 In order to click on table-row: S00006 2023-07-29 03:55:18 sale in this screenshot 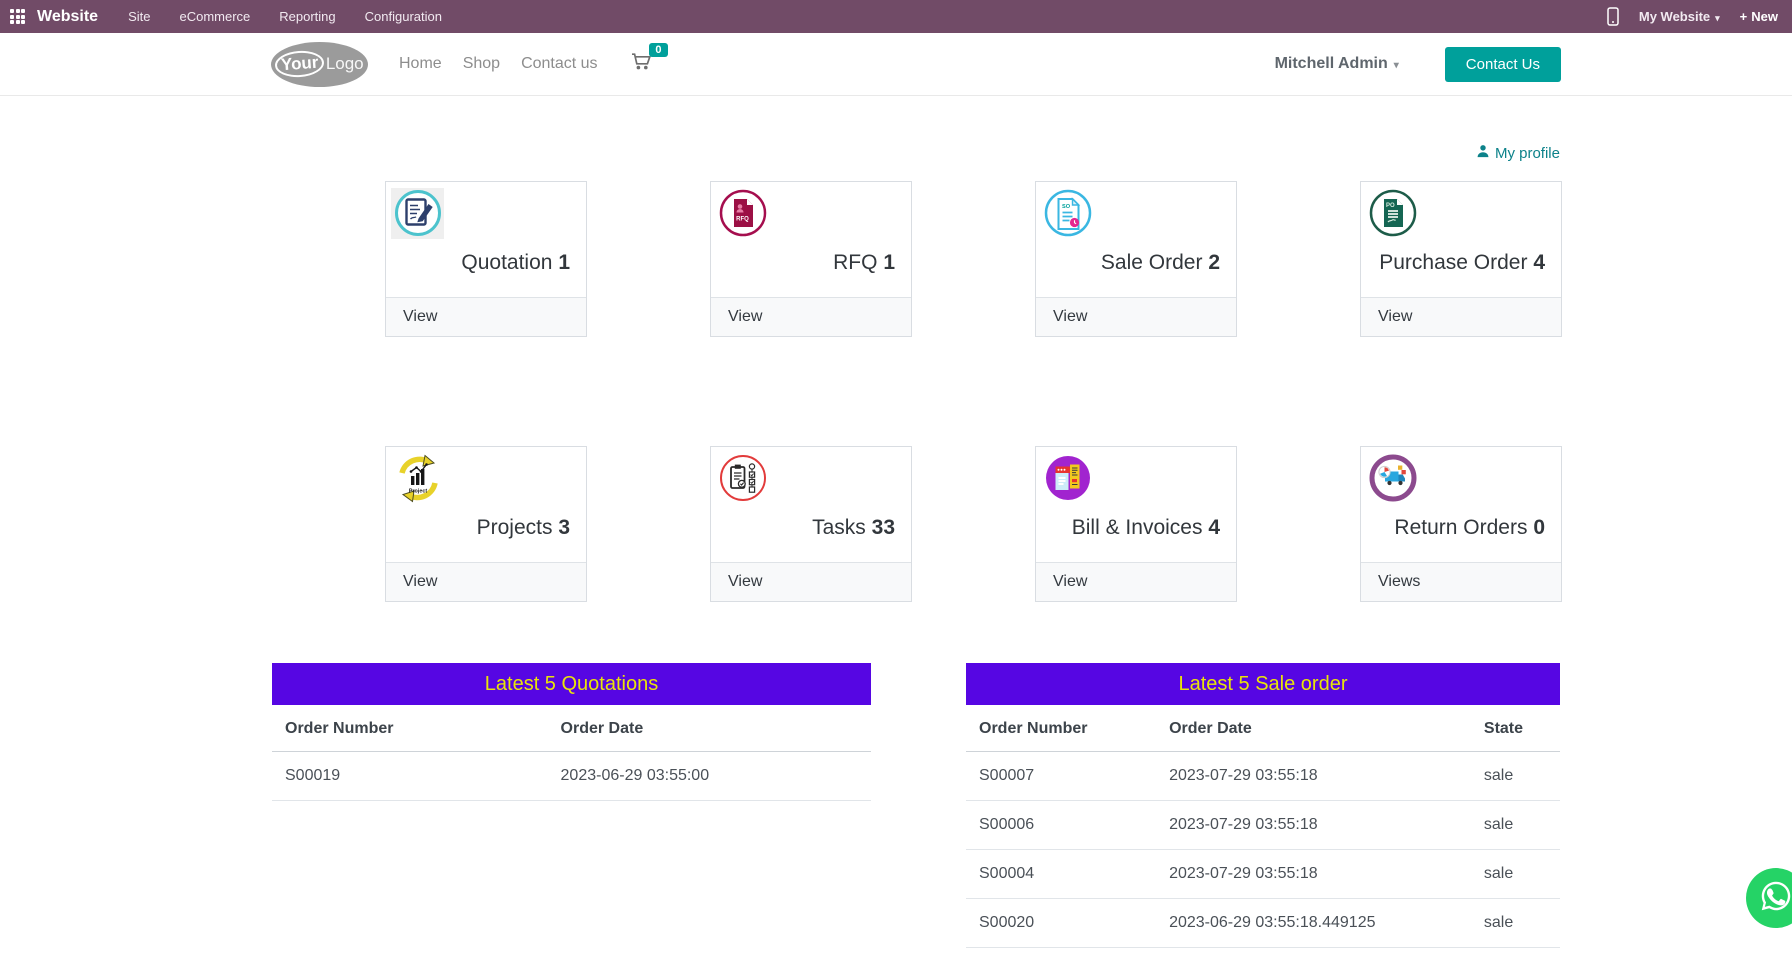, I will do `click(1263, 825)`.